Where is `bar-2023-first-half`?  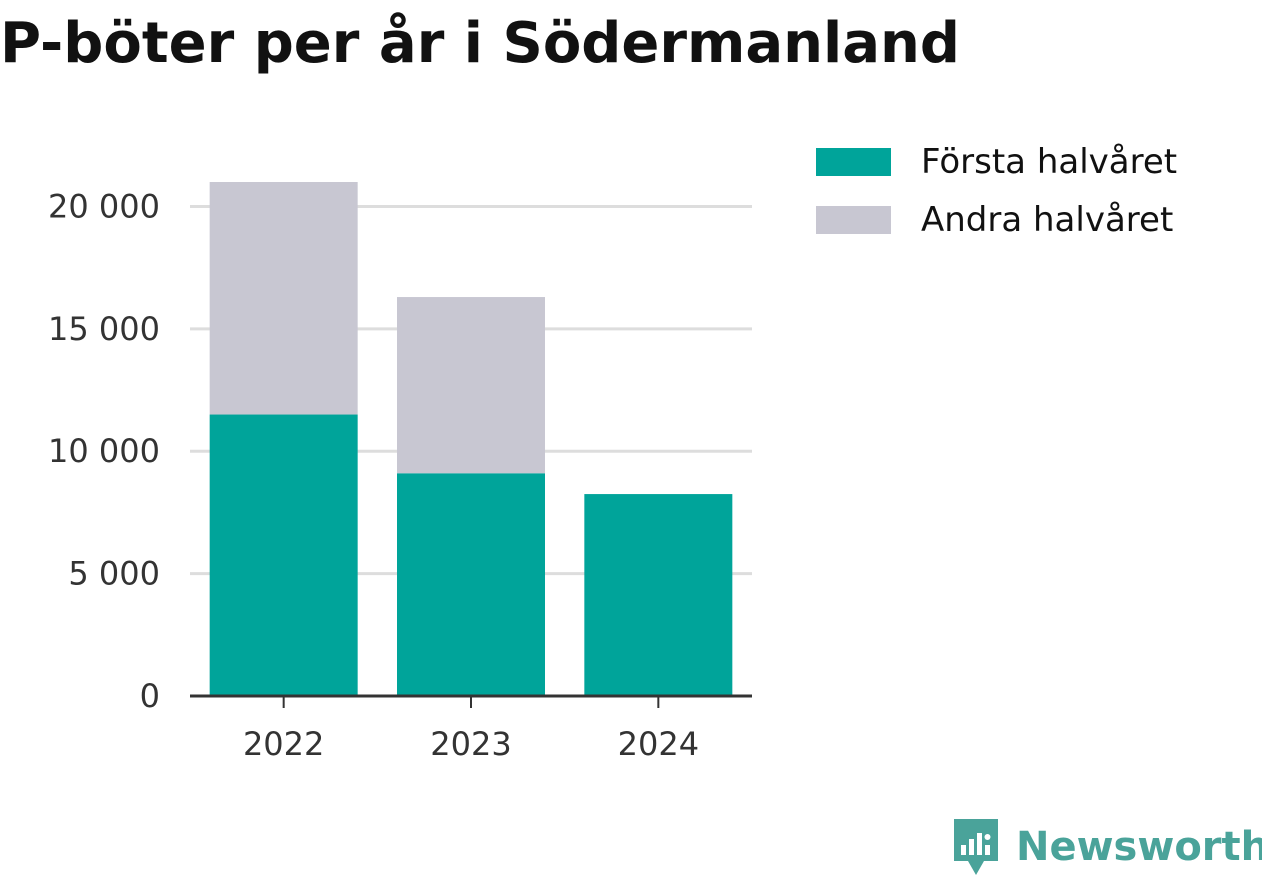
bar-2023-first-half is located at coordinates (471, 584).